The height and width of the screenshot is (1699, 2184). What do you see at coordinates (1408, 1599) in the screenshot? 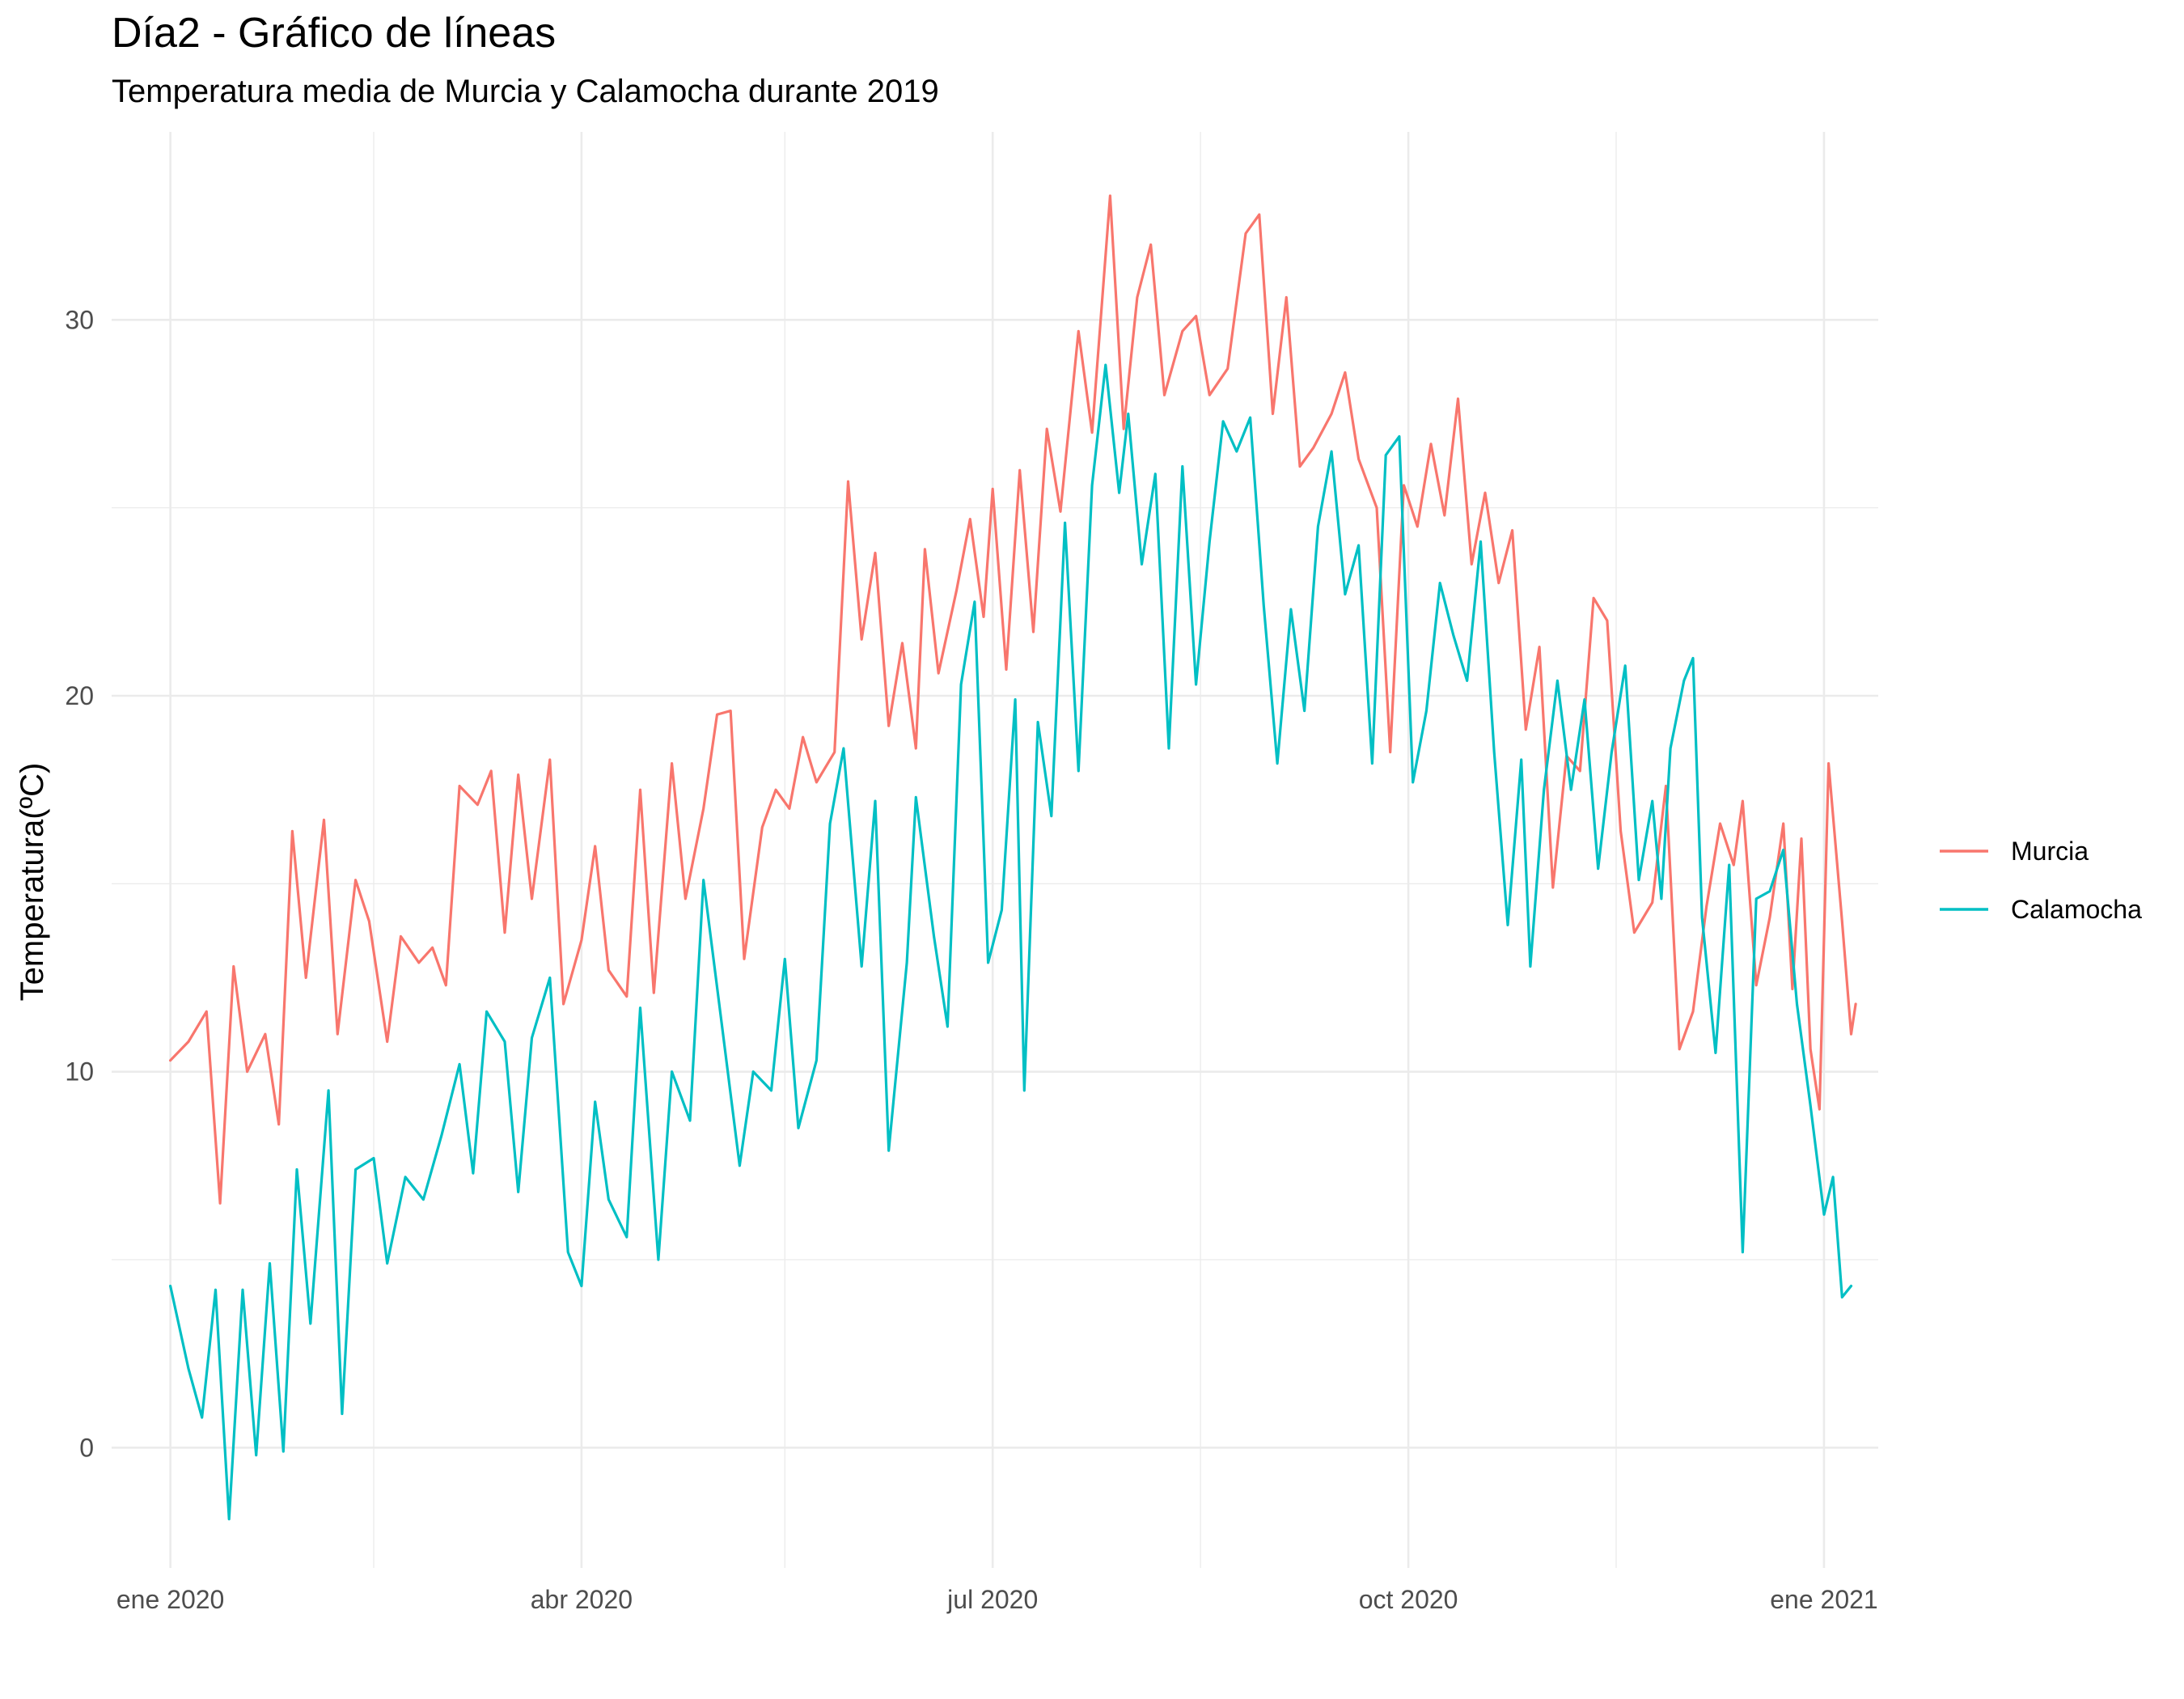
I see `x-tick-label: oct 2020` at bounding box center [1408, 1599].